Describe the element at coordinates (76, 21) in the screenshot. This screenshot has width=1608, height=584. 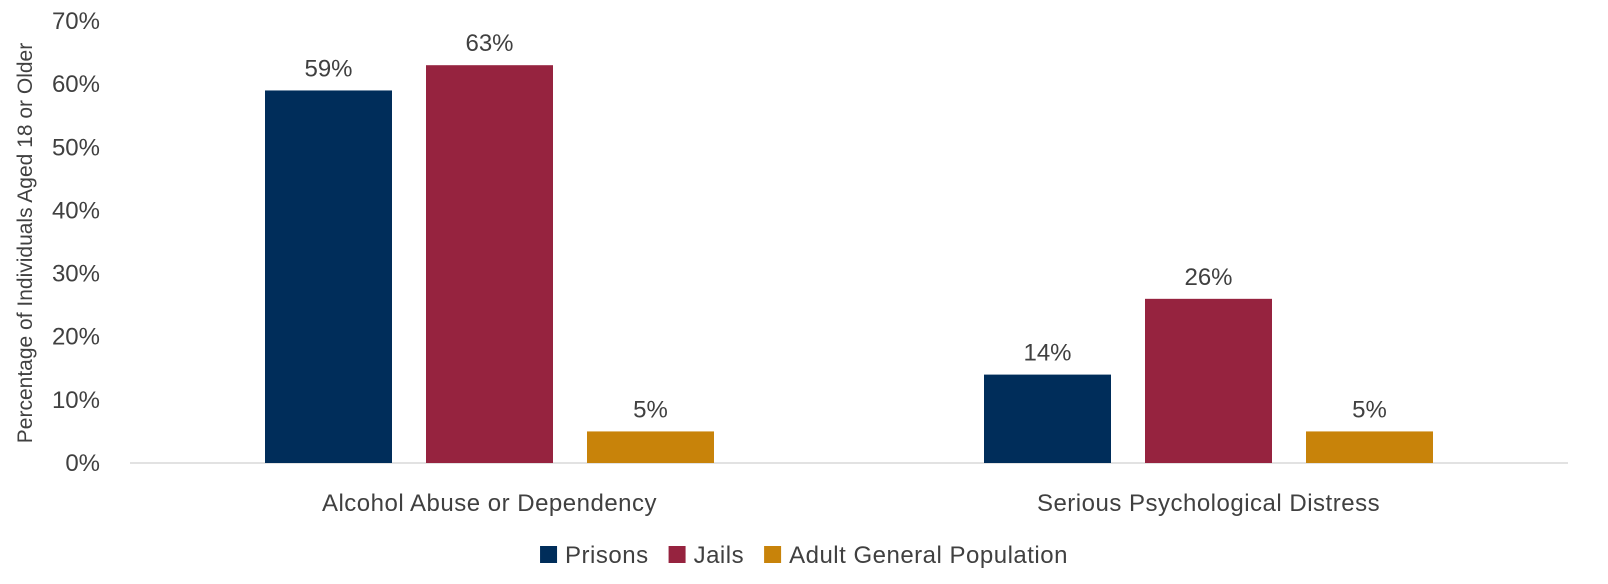
I see `y-tick-label: 70%` at that location.